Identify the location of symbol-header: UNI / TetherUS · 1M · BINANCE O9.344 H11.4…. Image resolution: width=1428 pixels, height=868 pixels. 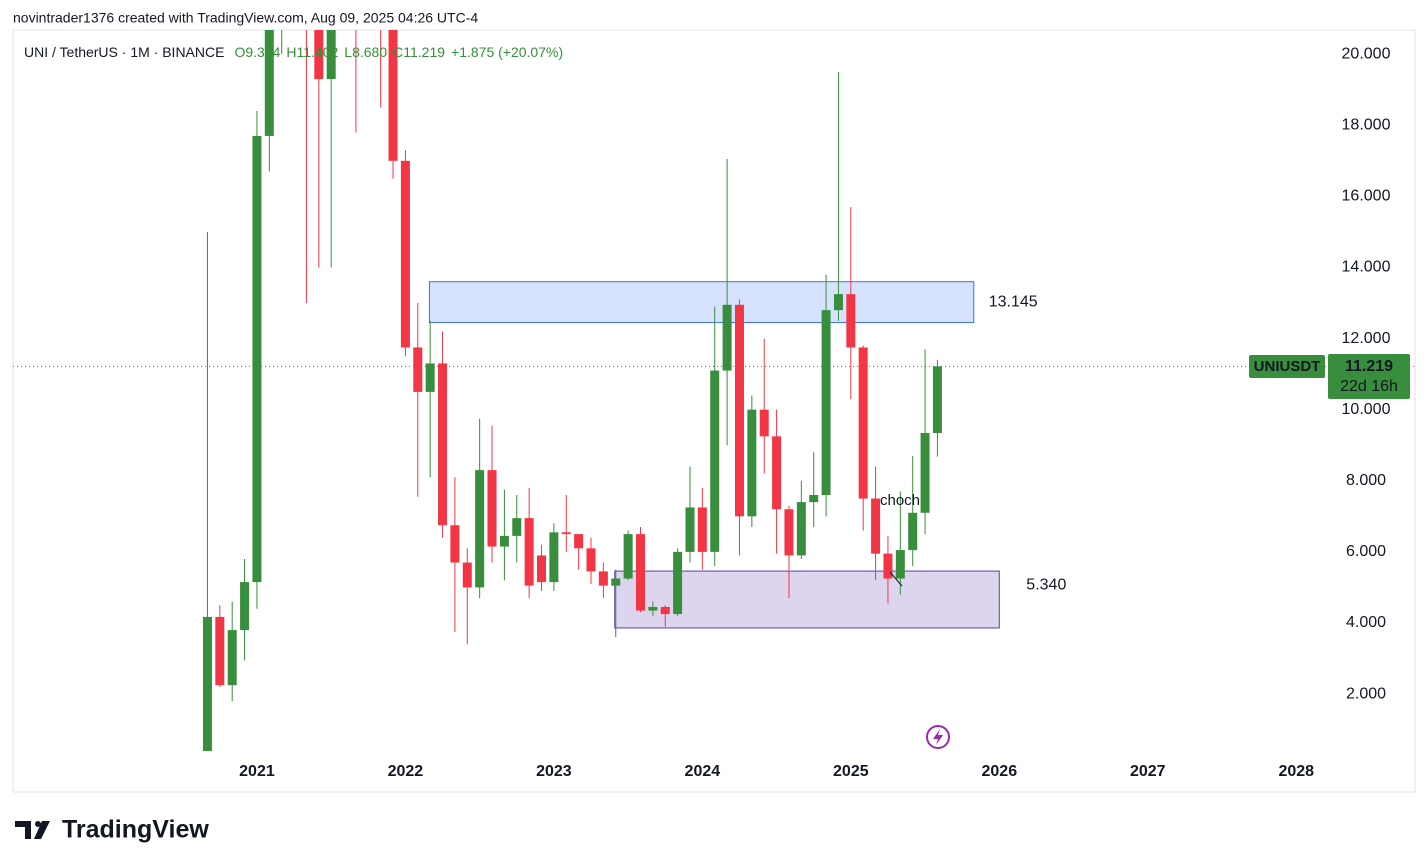
(293, 52).